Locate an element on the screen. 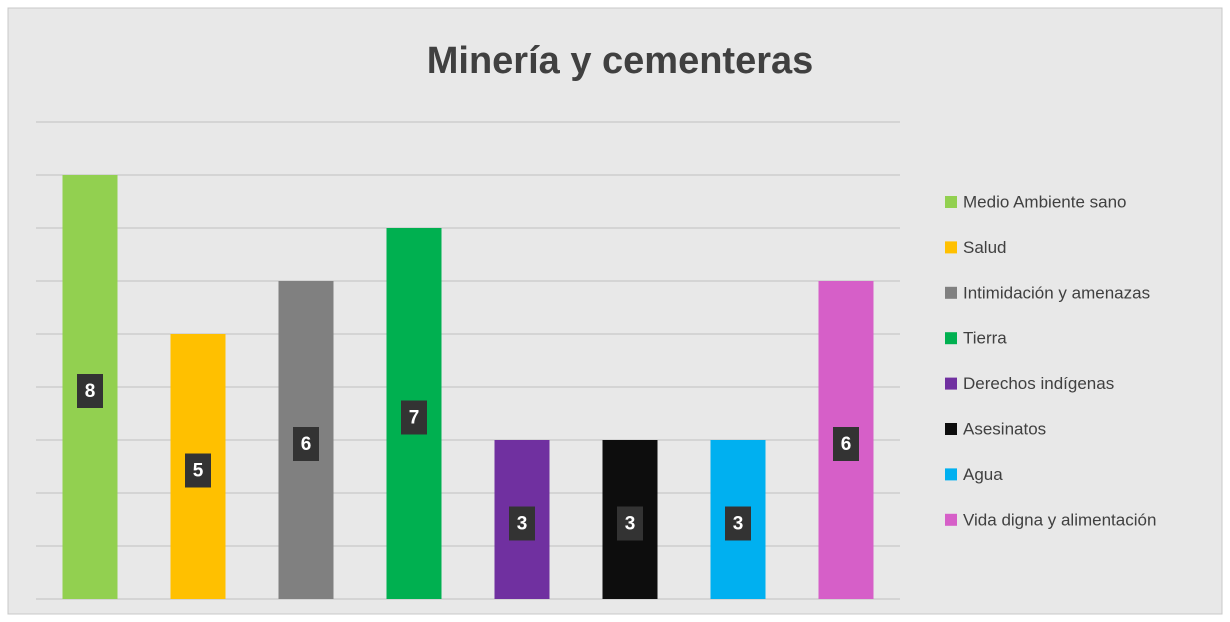 This screenshot has width=1230, height=622. legend-label: Medio Ambiente sano is located at coordinates (1045, 201).